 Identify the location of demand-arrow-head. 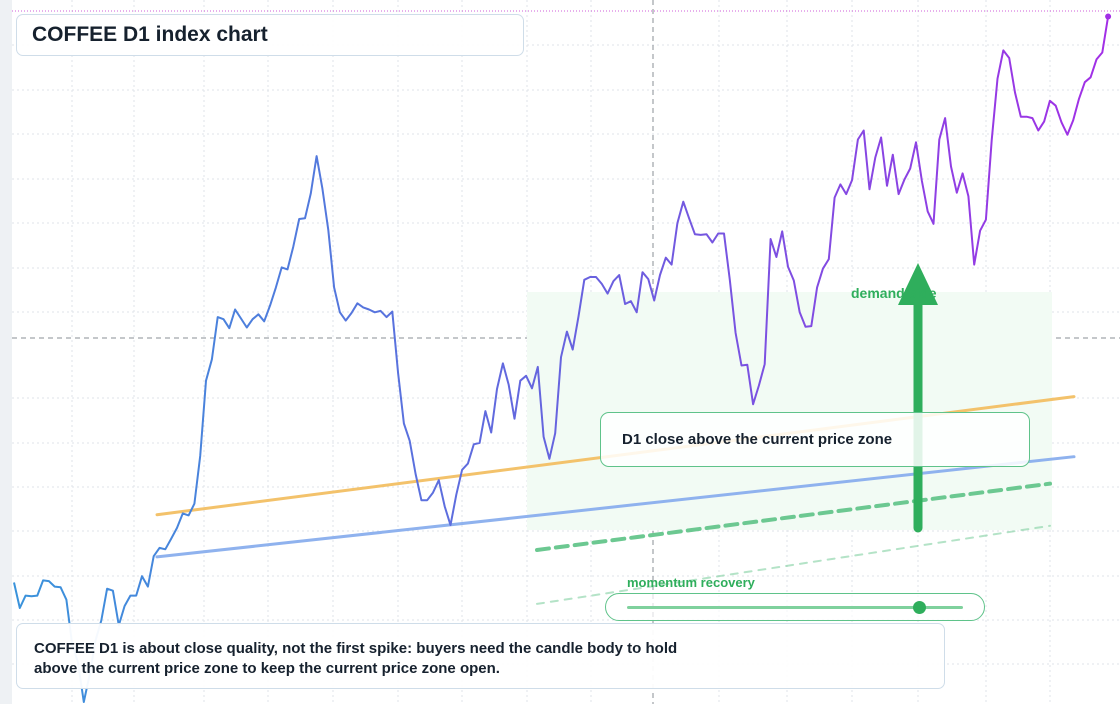
(918, 284).